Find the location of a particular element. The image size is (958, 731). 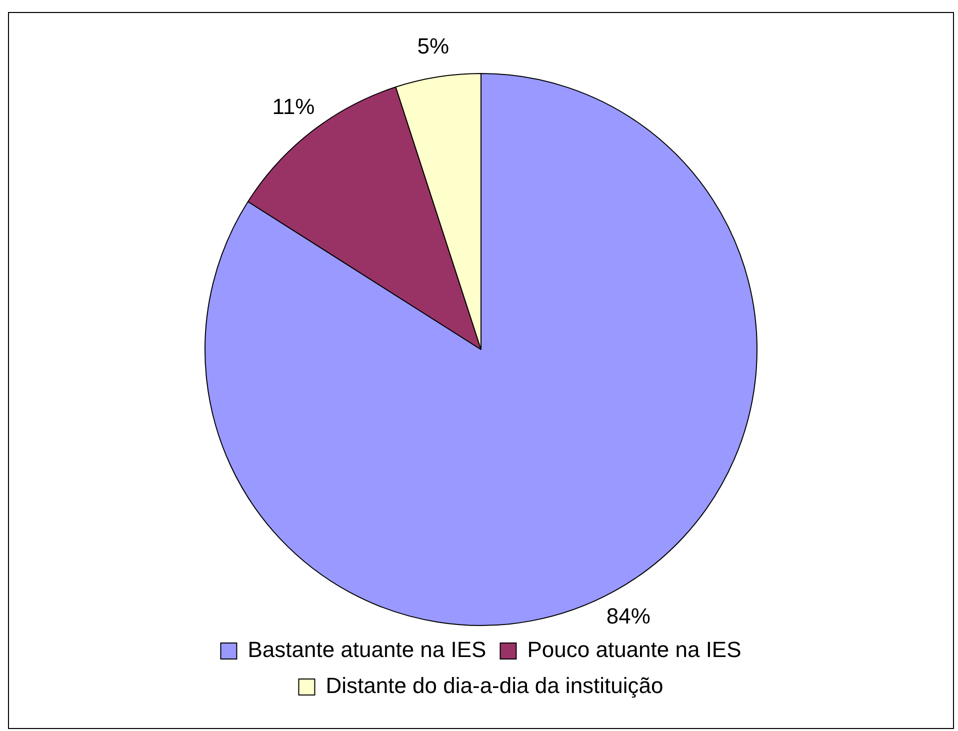

legend-label: Bastante atuante na IES is located at coordinates (367, 649).